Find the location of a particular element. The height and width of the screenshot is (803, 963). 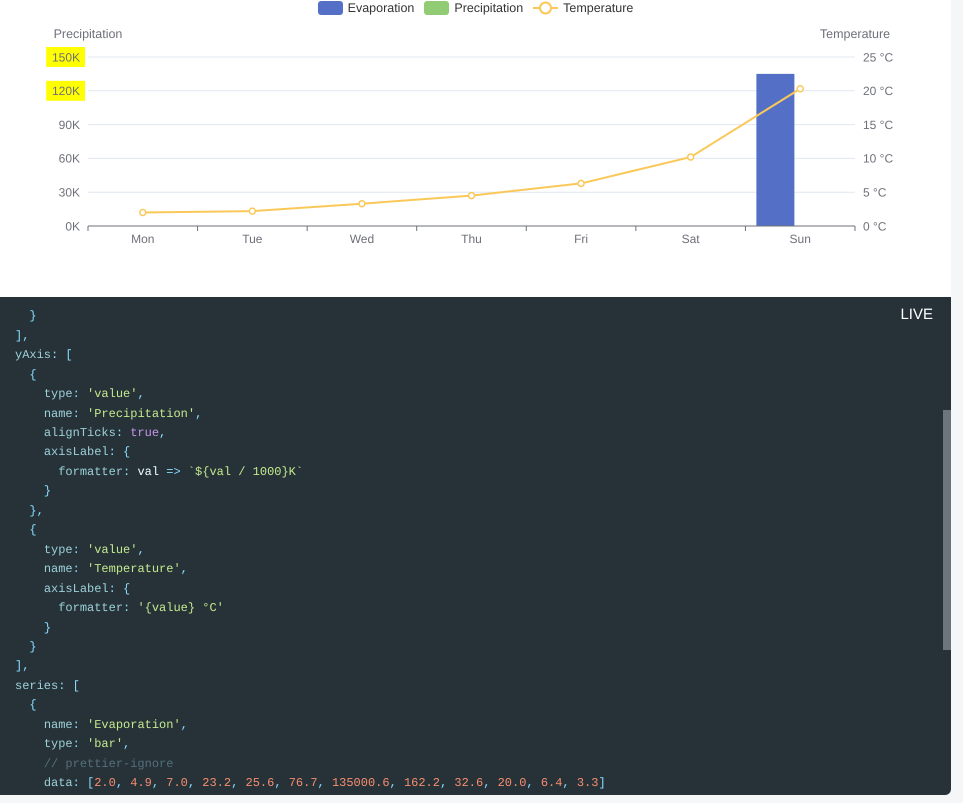

y2-tick-label: 15 °C is located at coordinates (878, 125).